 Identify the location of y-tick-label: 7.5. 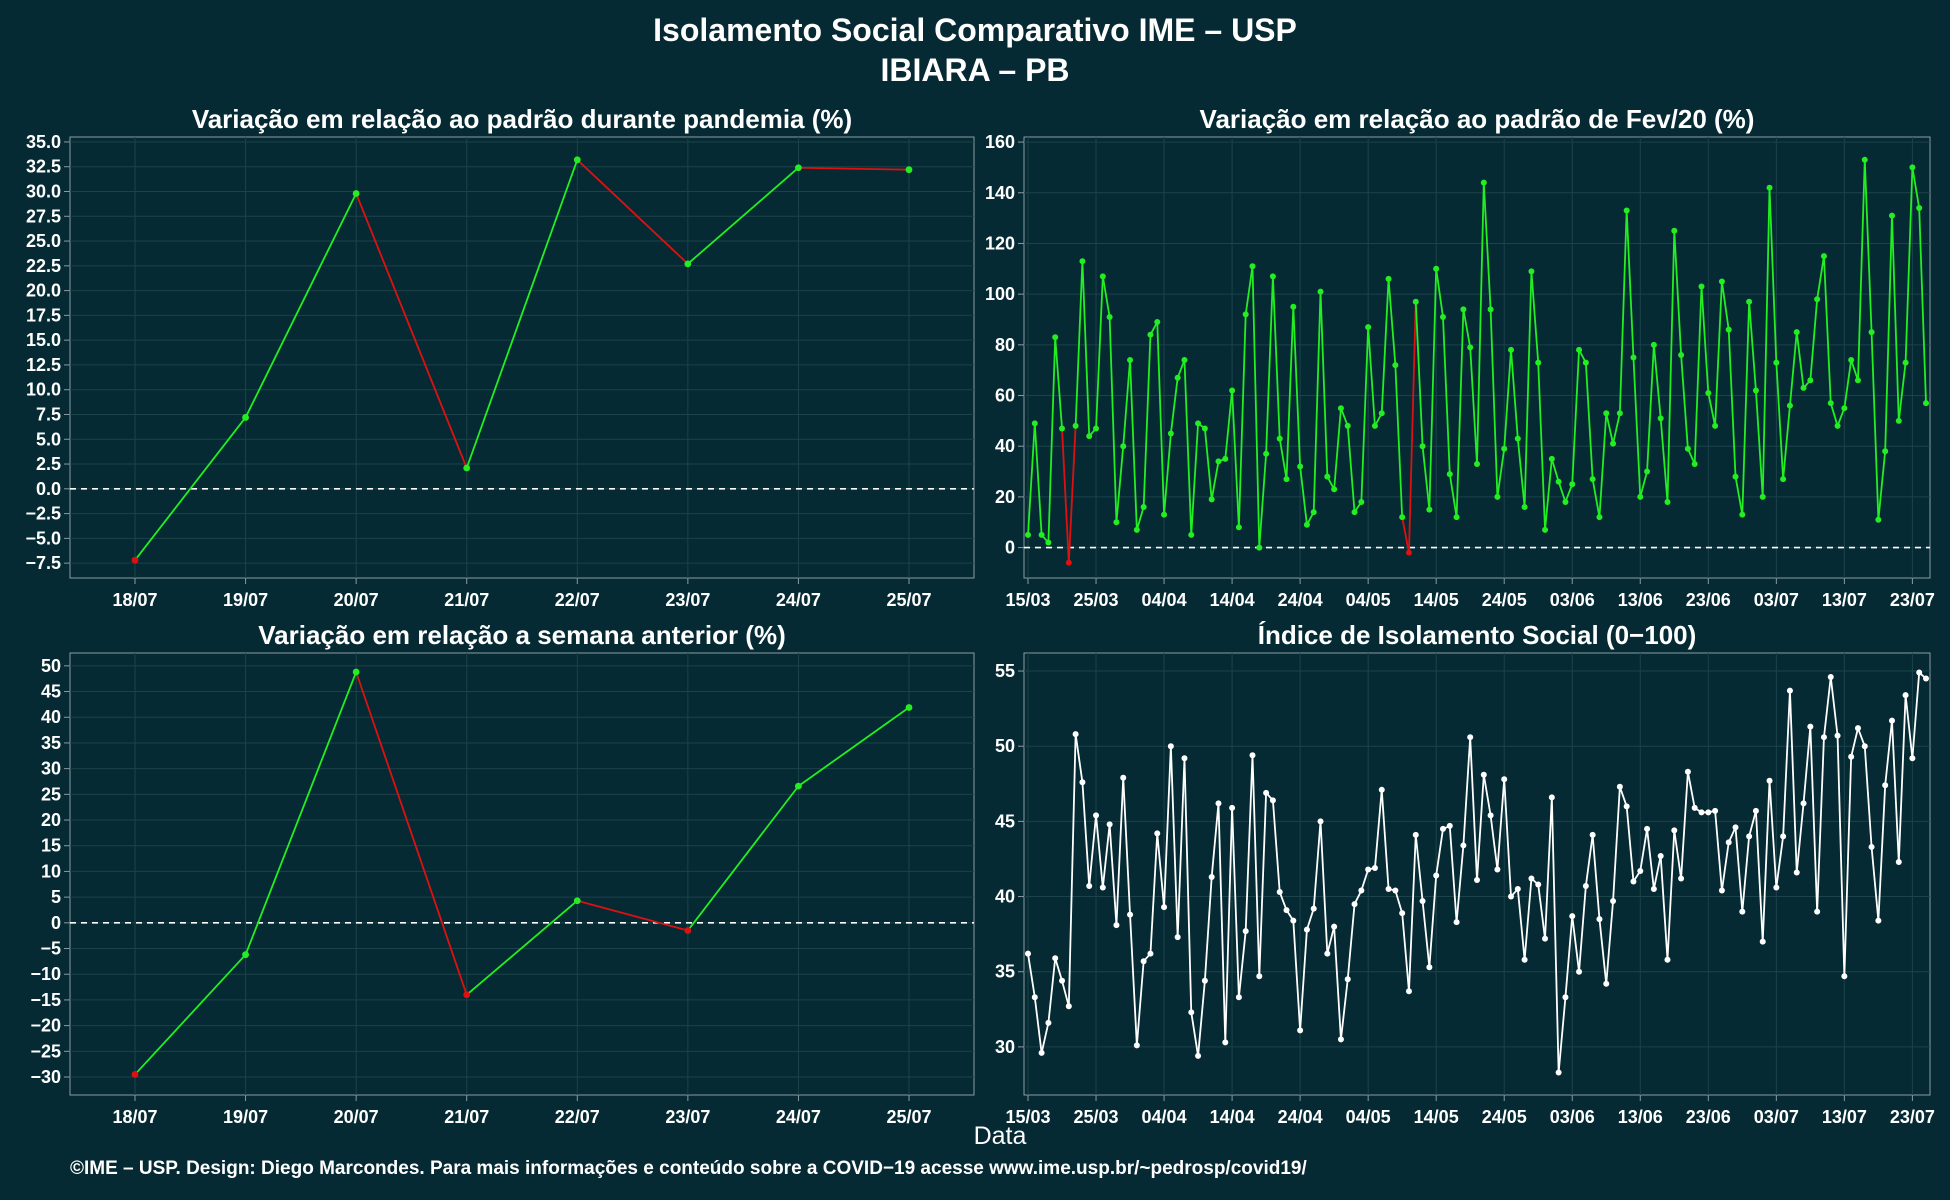
(48, 414).